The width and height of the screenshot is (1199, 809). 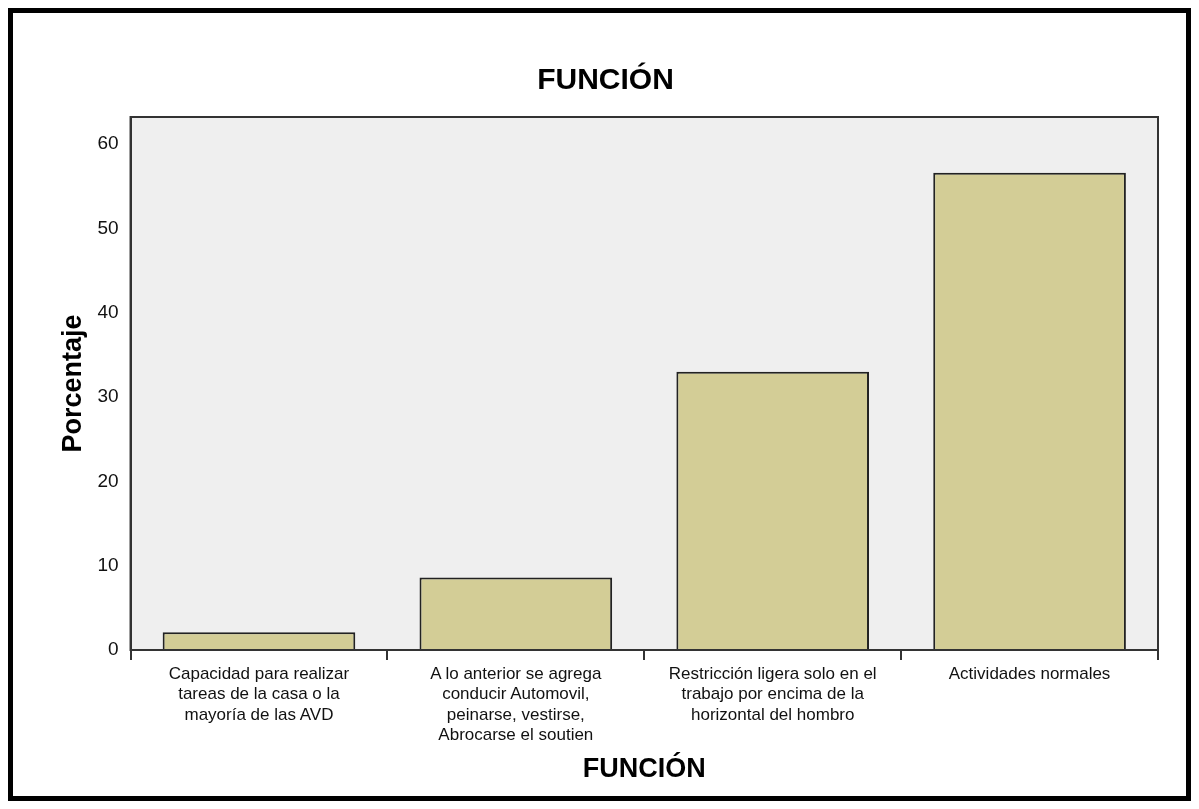 I want to click on x-tick-label: Restricción ligera solo en el trabajo por encima de la horizontal del hombro, so click(x=772, y=693).